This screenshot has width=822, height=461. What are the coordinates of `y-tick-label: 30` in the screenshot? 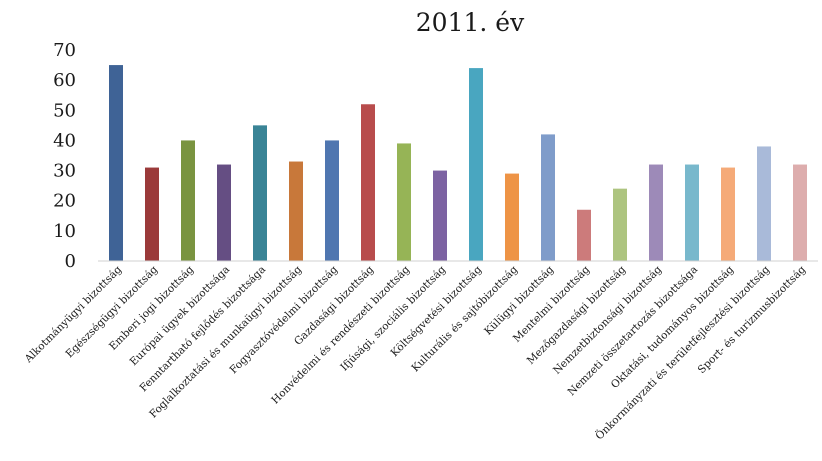 It's located at (64, 171).